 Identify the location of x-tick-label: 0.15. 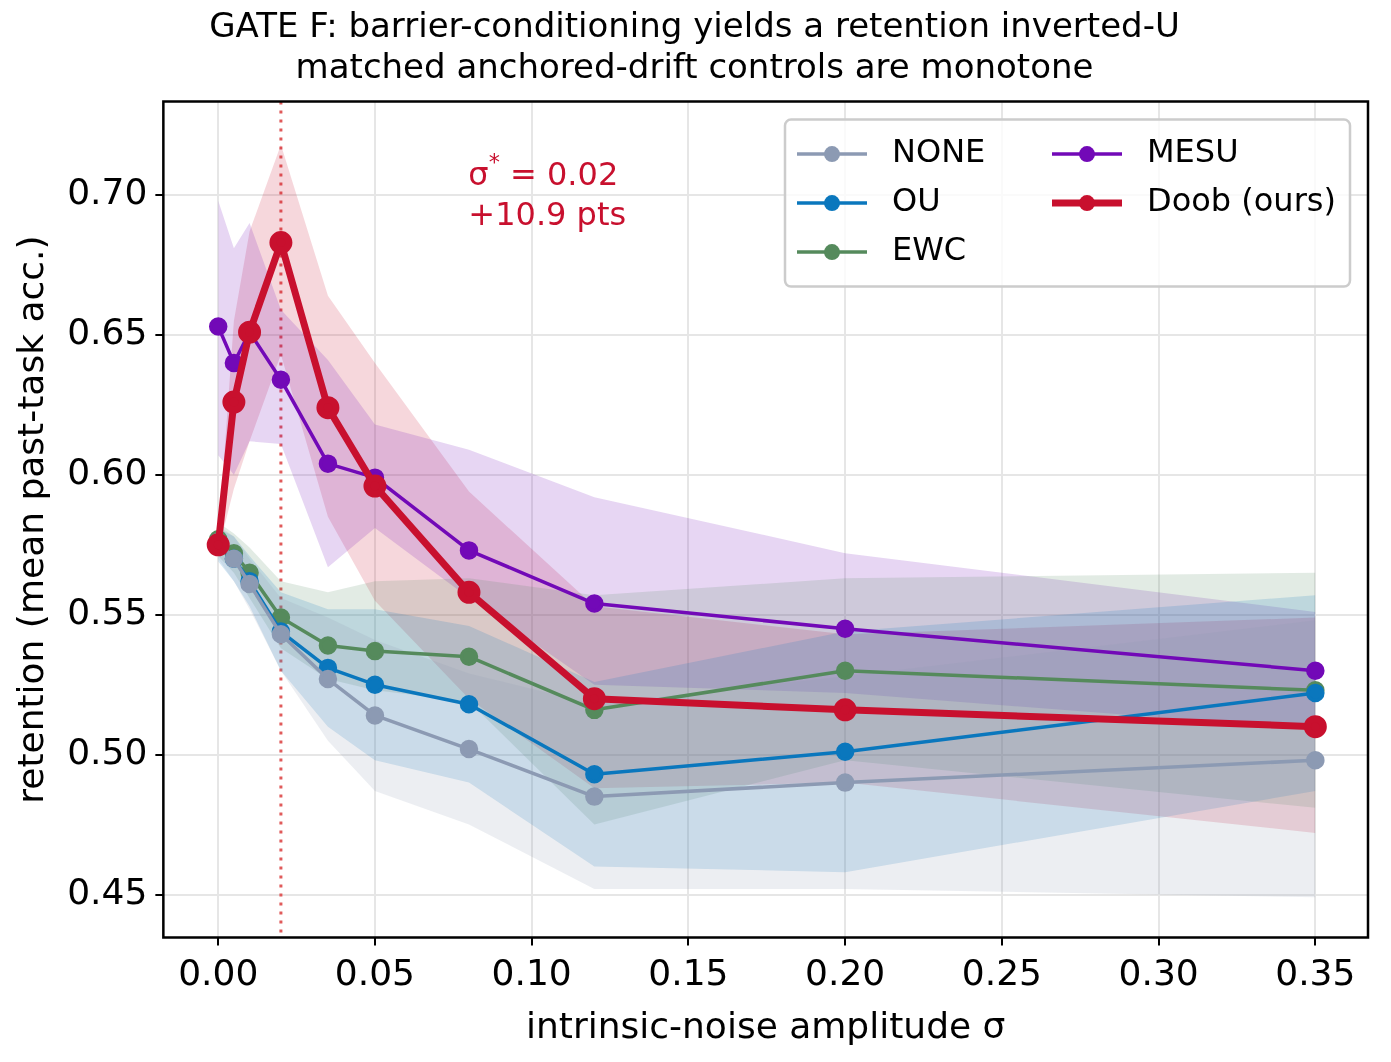
(688, 972).